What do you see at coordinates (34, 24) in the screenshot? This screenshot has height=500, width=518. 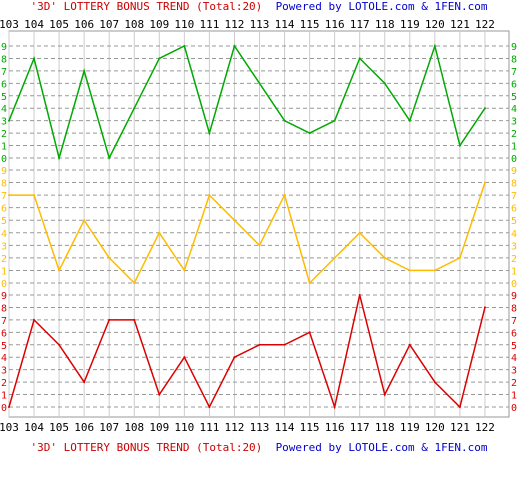 I see `xtick-label-top: 104` at bounding box center [34, 24].